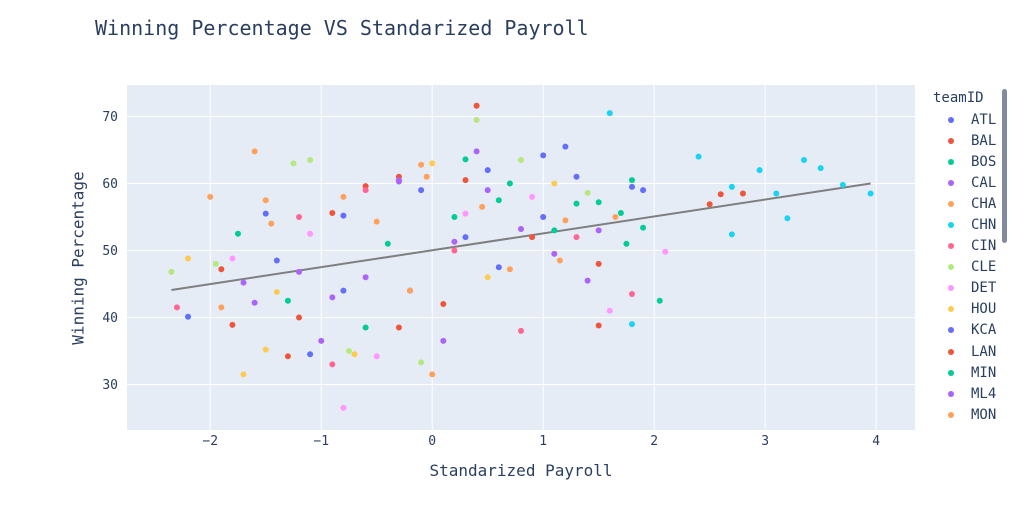 The height and width of the screenshot is (518, 1024). Describe the element at coordinates (964, 161) in the screenshot. I see `legend-item-bos: BOS` at that location.